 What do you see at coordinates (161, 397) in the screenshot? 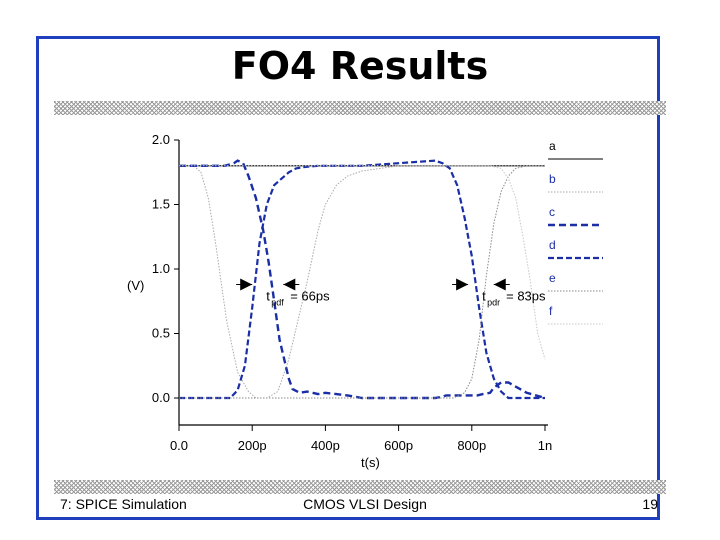
I see `y-tick-label: 0.0` at bounding box center [161, 397].